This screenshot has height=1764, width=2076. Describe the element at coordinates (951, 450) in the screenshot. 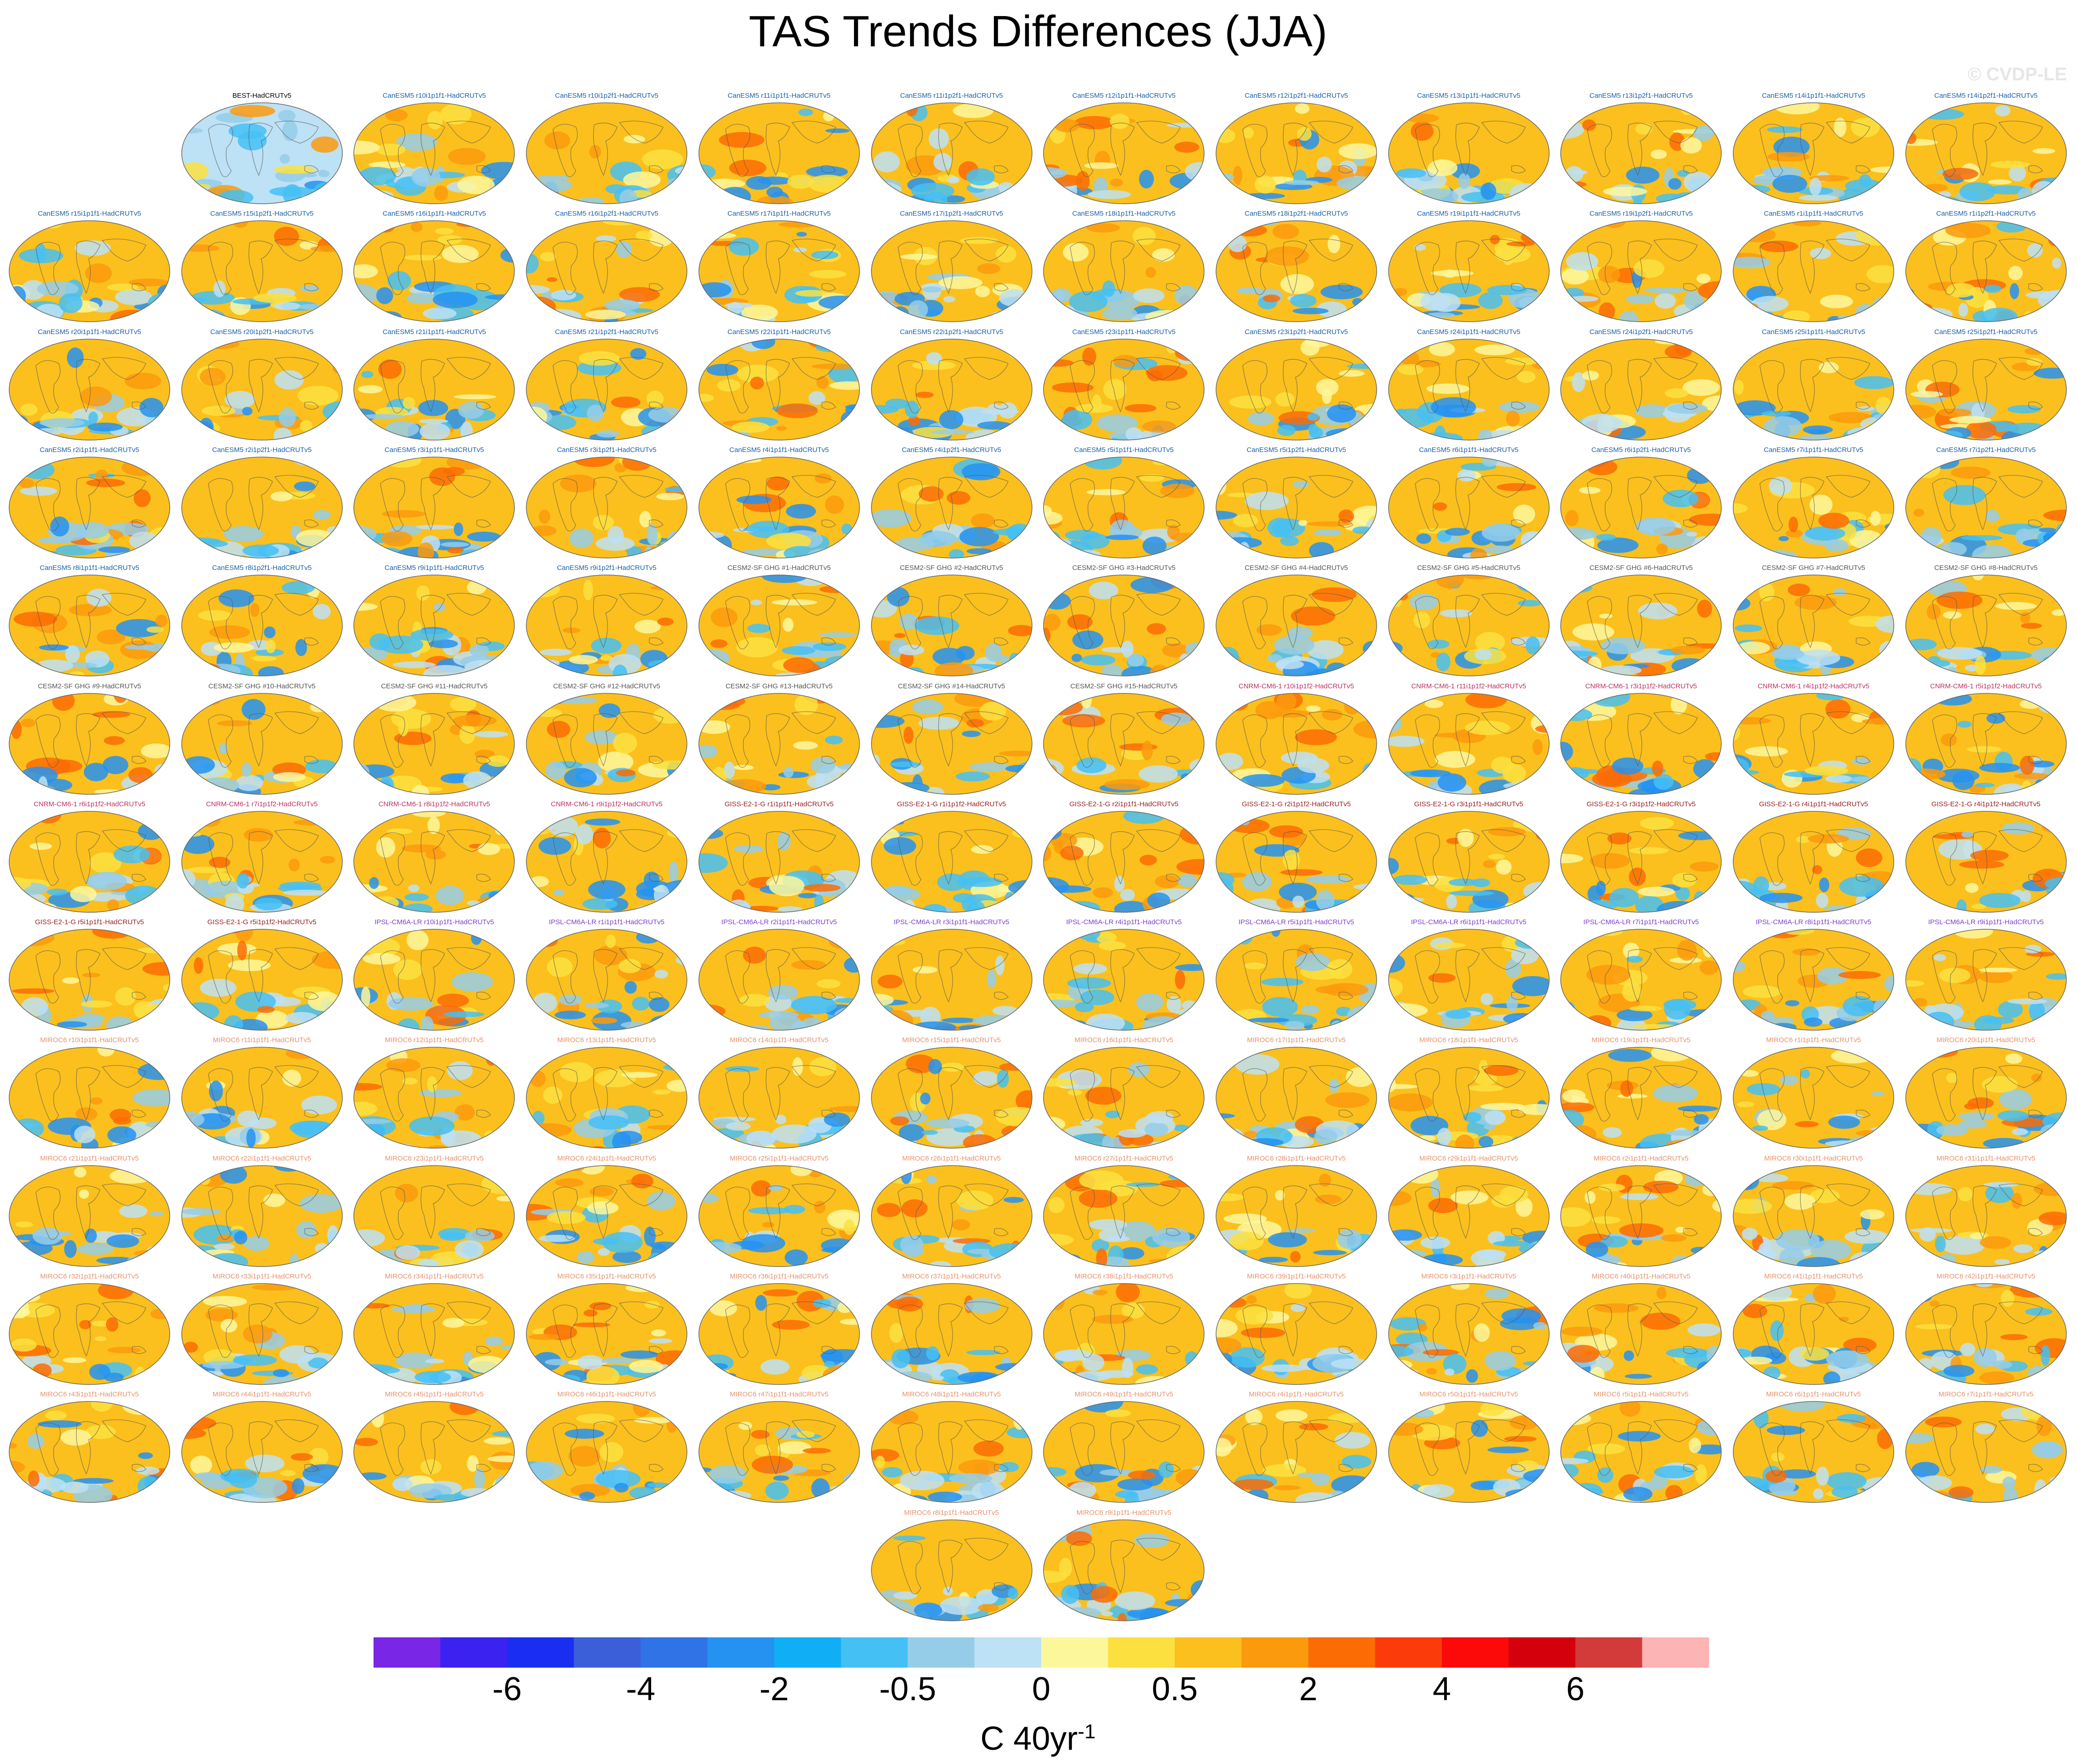

I see `panel-label: CanESM5 r4i1p2f1-HadCRUTv5` at that location.